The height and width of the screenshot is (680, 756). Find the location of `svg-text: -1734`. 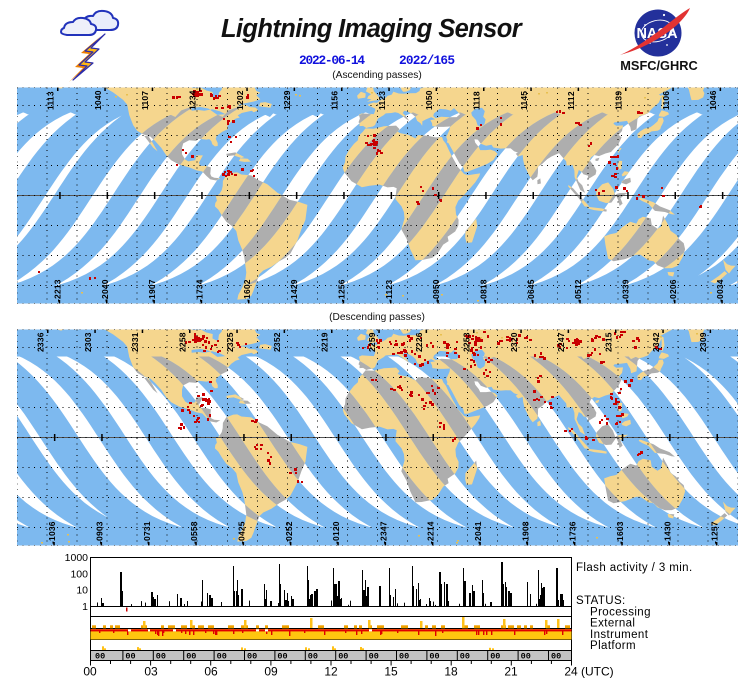

svg-text: -1734 is located at coordinates (200, 290).